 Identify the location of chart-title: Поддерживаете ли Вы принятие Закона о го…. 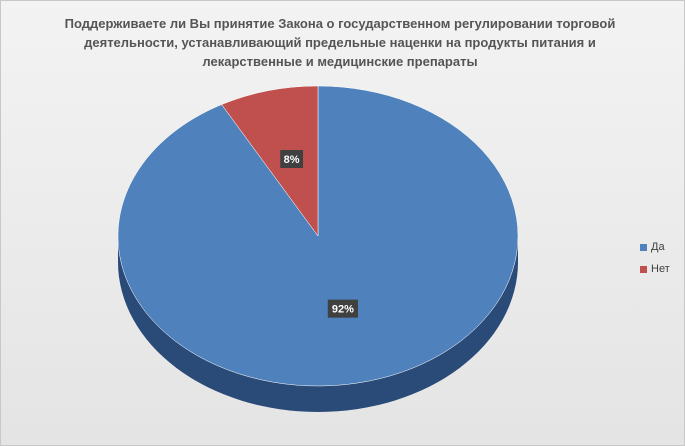
(340, 42).